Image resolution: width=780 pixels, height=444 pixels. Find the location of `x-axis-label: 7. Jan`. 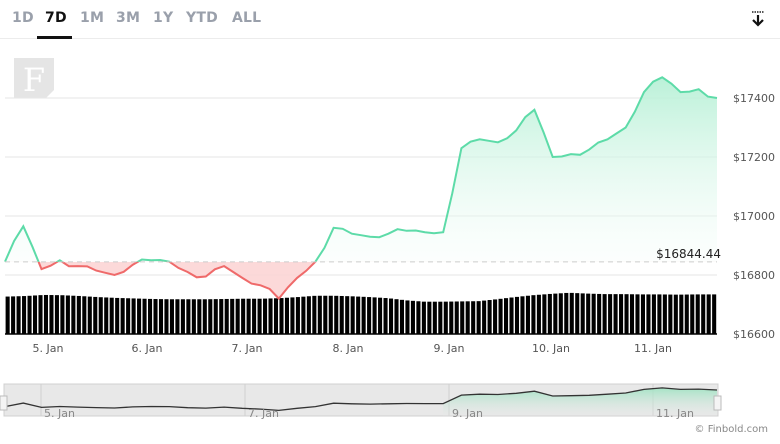

x-axis-label: 7. Jan is located at coordinates (247, 348).